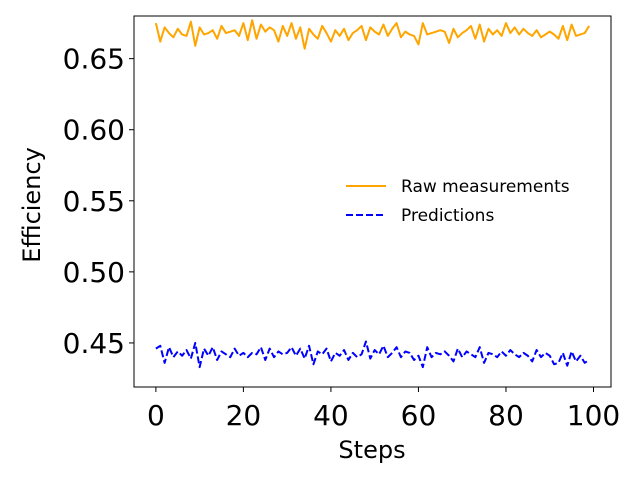 This screenshot has height=480, width=640. I want to click on legend: Raw measurements Predictions, so click(458, 201).